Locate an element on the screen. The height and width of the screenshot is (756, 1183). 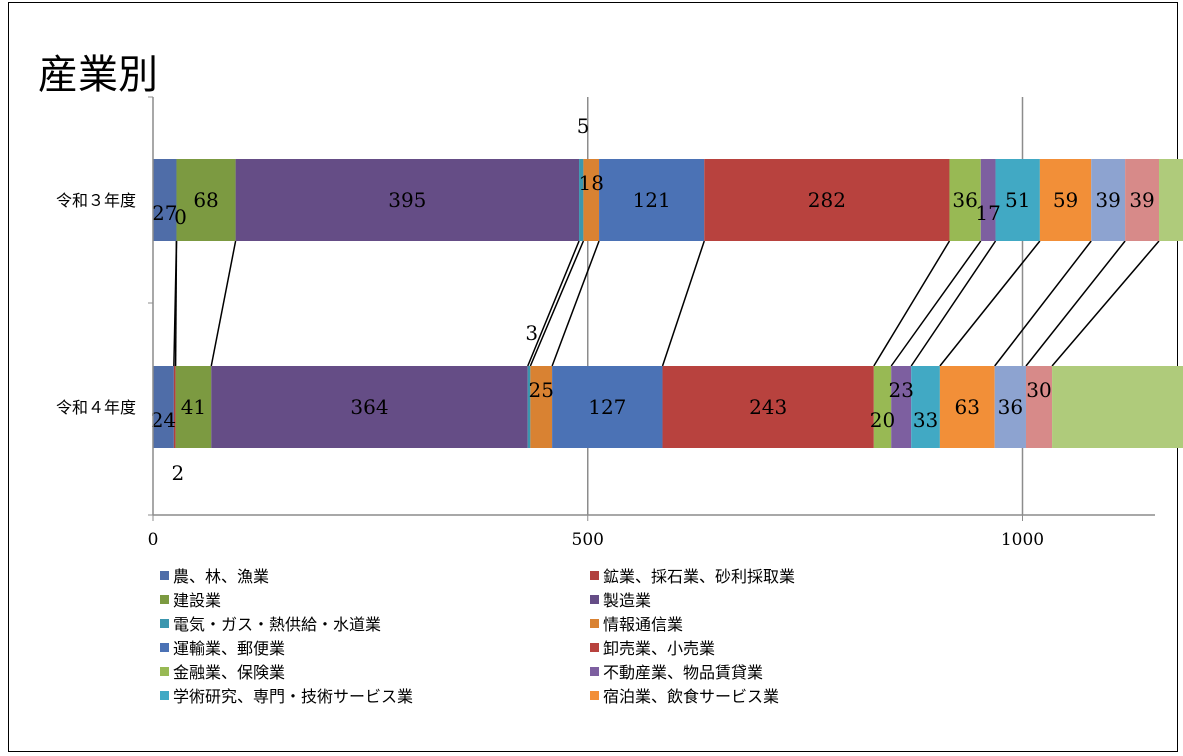
legend-item: 情報通信業 is located at coordinates (795, 623).